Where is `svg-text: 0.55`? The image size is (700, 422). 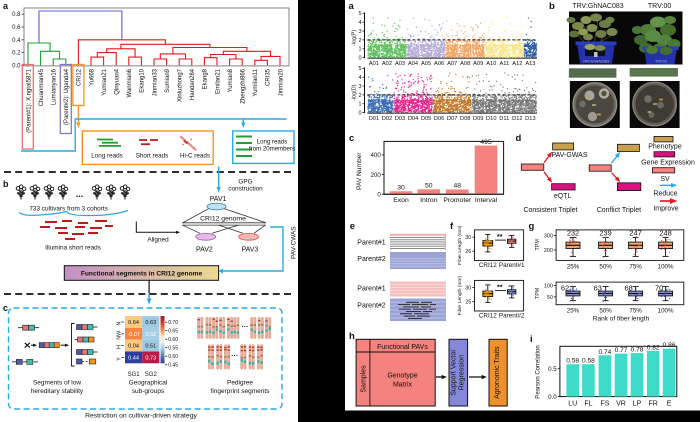
svg-text: 0.55 is located at coordinates (173, 349).